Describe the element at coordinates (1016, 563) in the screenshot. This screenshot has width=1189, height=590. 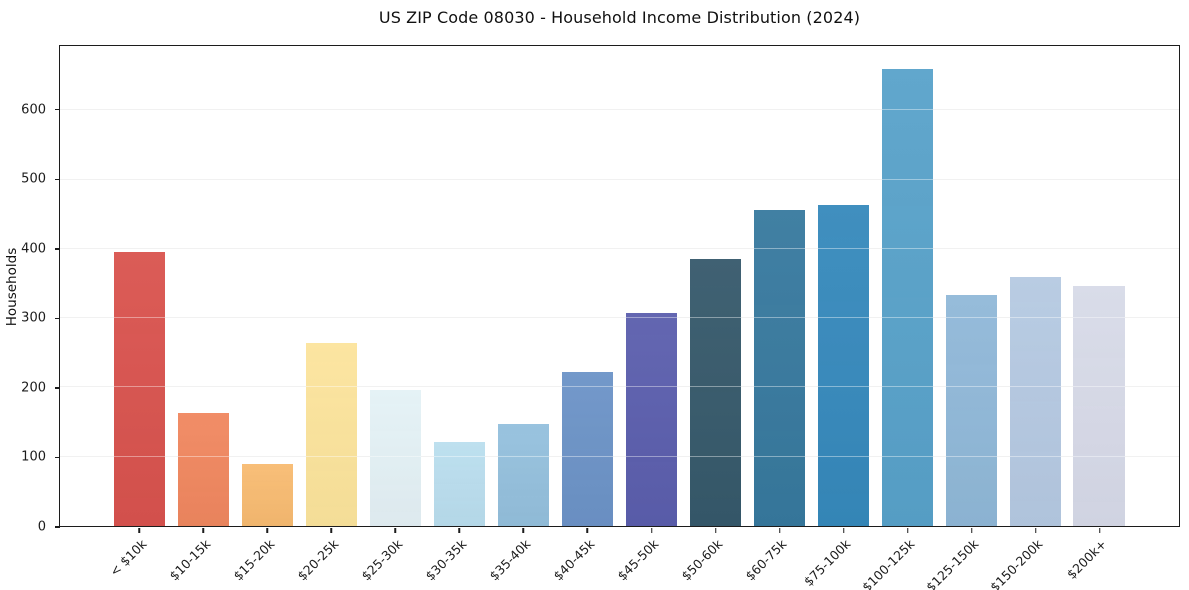
I see `x-tick-label: $150-200k` at that location.